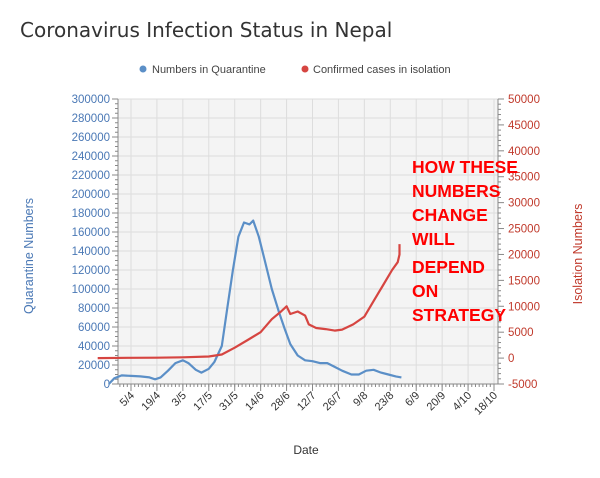 The width and height of the screenshot is (600, 478). I want to click on y-left-tick-label: 0, so click(107, 385).